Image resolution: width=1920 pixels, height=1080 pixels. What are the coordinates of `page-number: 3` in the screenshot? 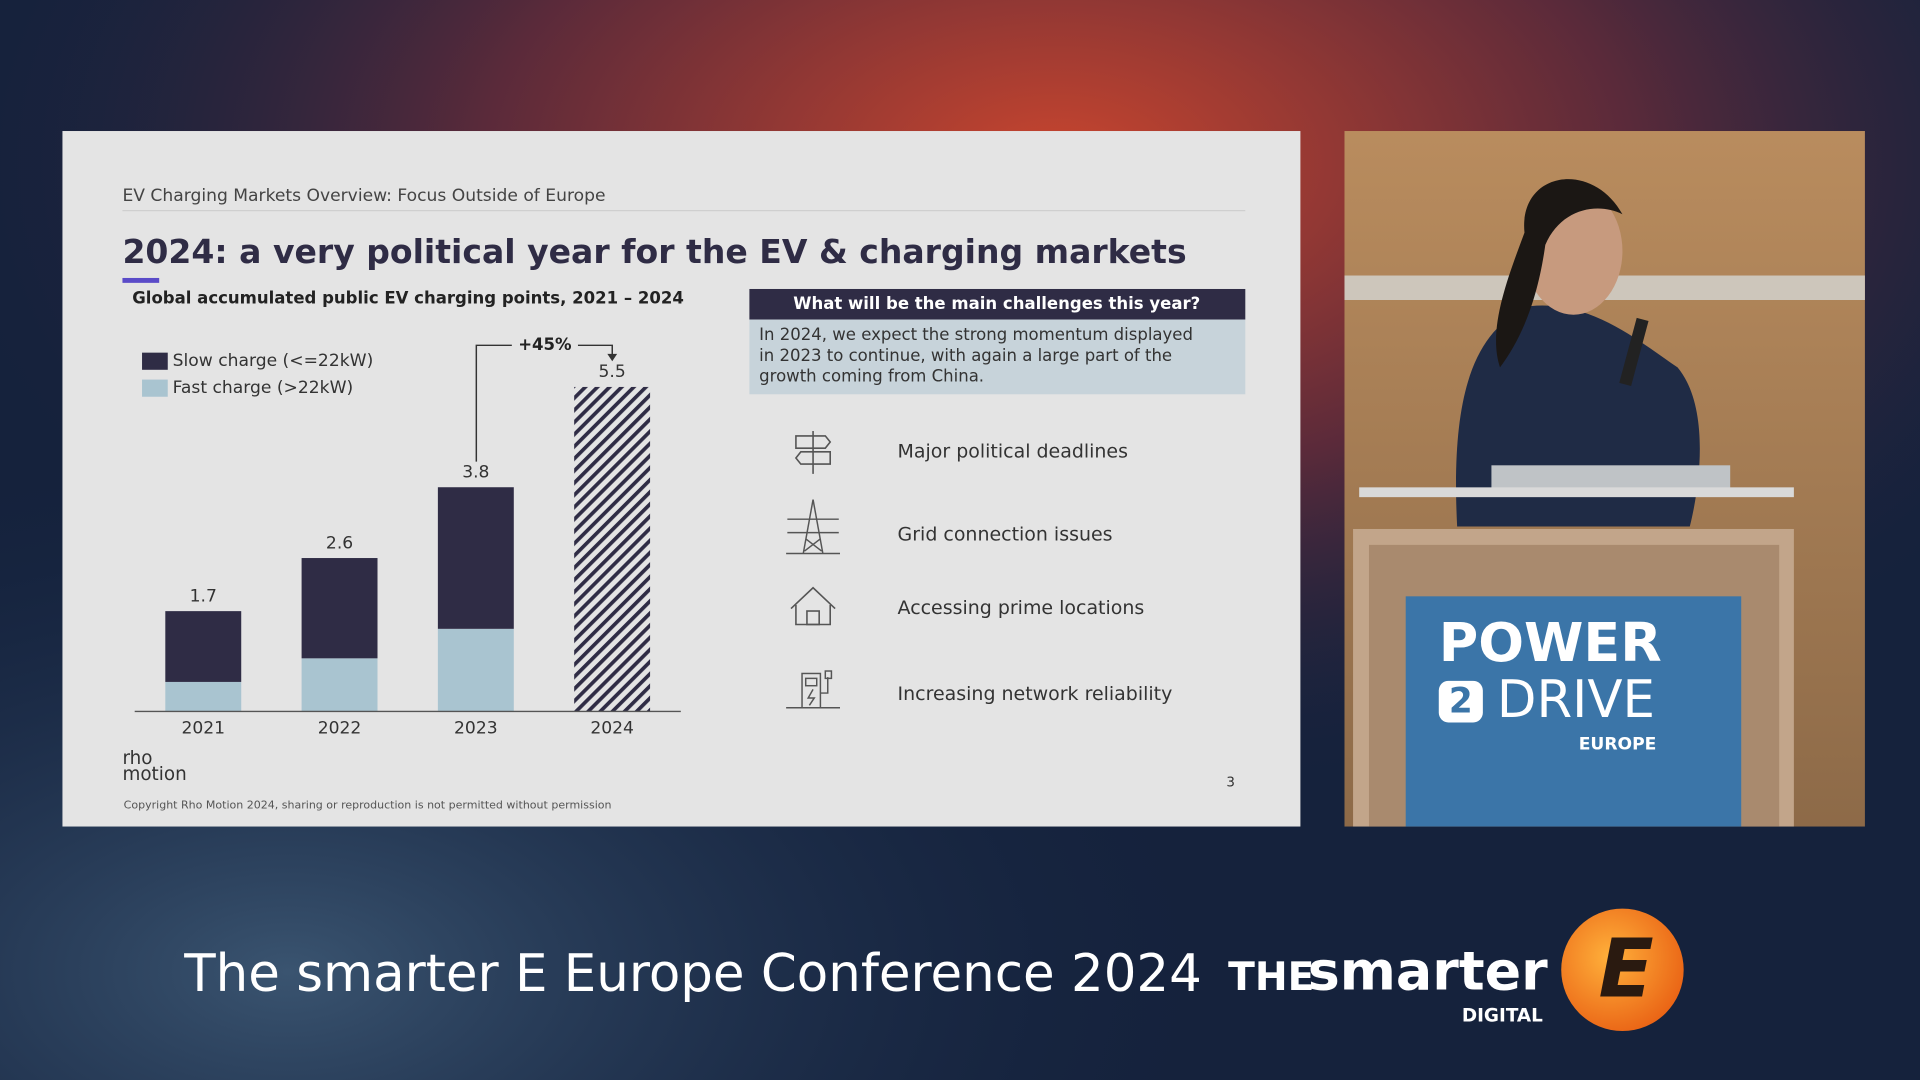 It's located at (1230, 782).